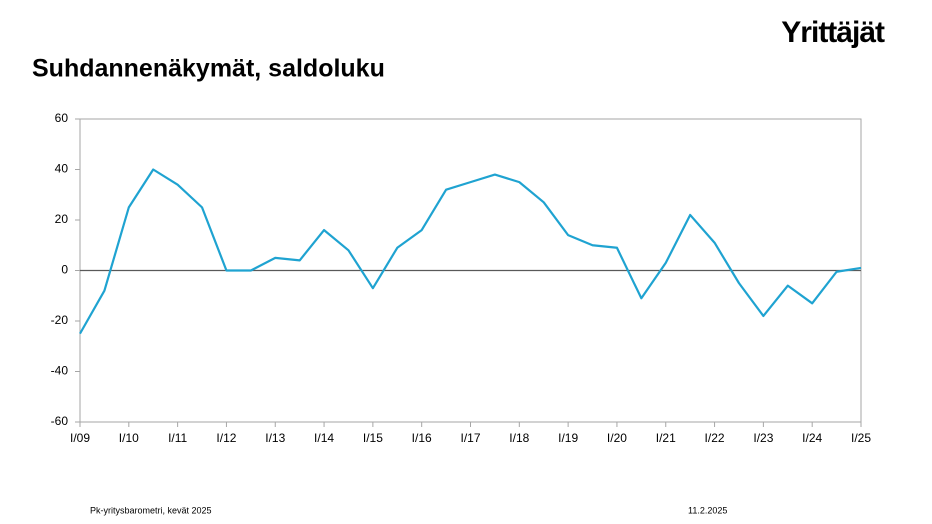  Describe the element at coordinates (62, 219) in the screenshot. I see `y-tick-label: 20` at that location.